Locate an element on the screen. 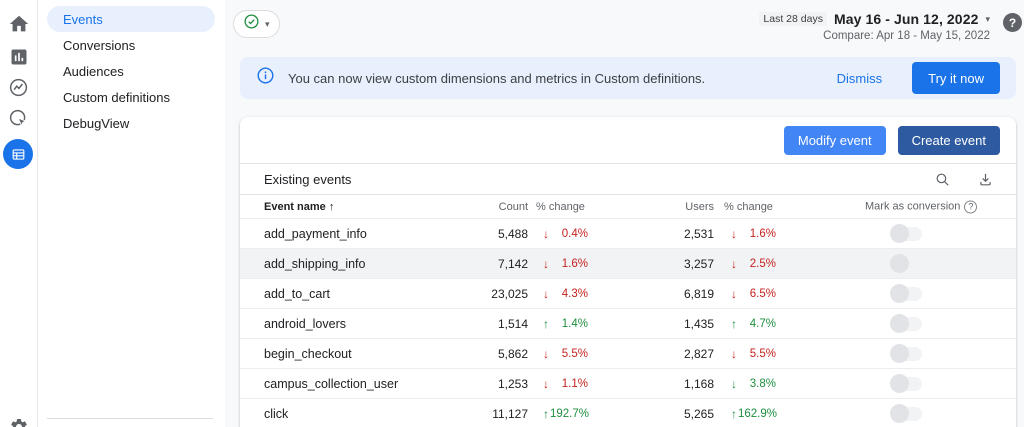  users-change-value: 6.5% is located at coordinates (762, 293).